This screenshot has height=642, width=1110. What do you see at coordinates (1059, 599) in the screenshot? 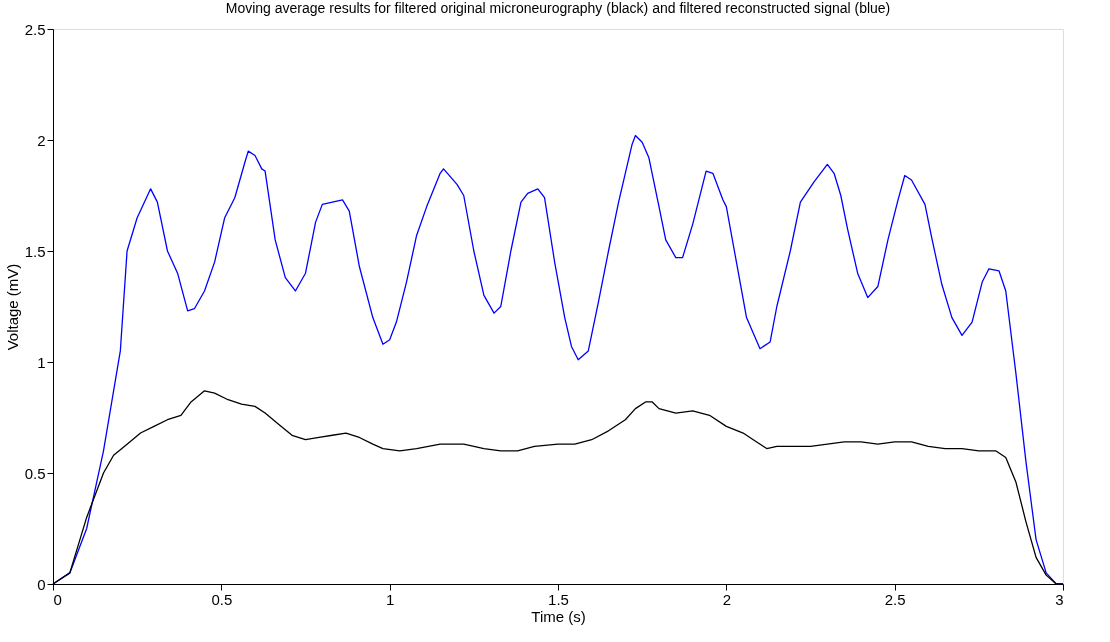
I see `x-tick-label: 3` at bounding box center [1059, 599].